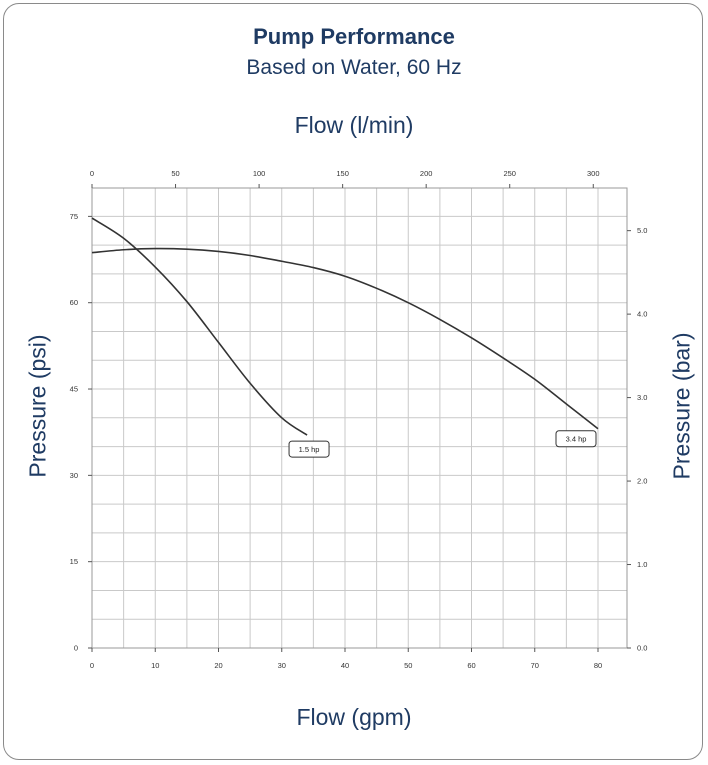 This screenshot has height=765, width=708. What do you see at coordinates (74, 561) in the screenshot?
I see `y-tick-label: 15` at bounding box center [74, 561].